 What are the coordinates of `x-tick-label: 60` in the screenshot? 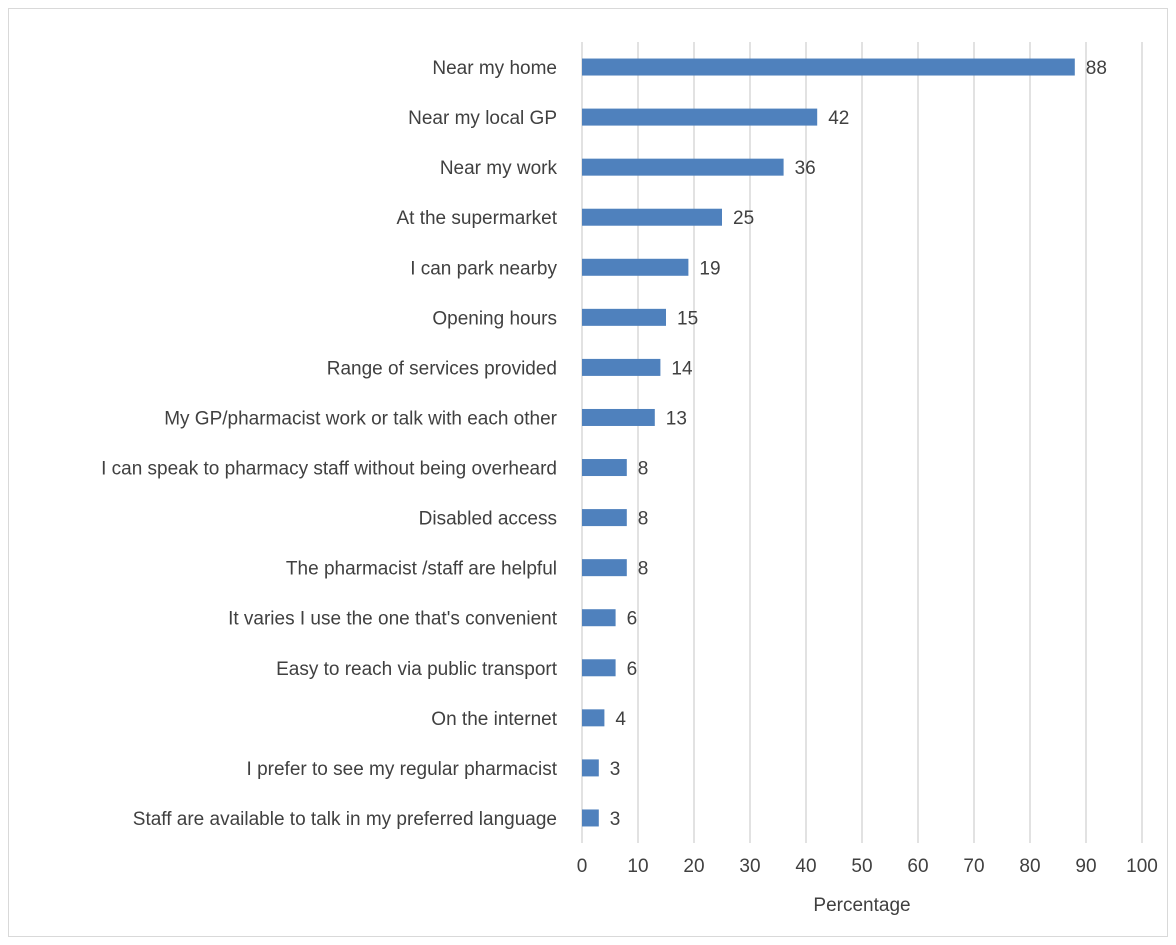 It's located at (917, 866).